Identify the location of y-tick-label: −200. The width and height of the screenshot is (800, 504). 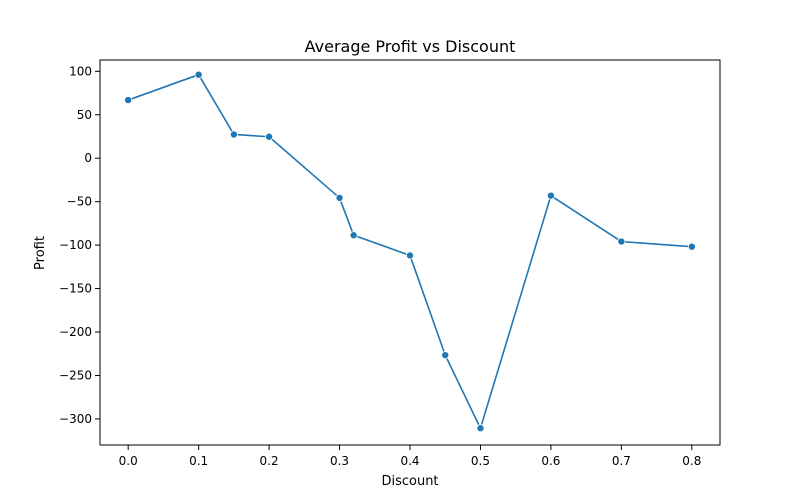
(75, 332).